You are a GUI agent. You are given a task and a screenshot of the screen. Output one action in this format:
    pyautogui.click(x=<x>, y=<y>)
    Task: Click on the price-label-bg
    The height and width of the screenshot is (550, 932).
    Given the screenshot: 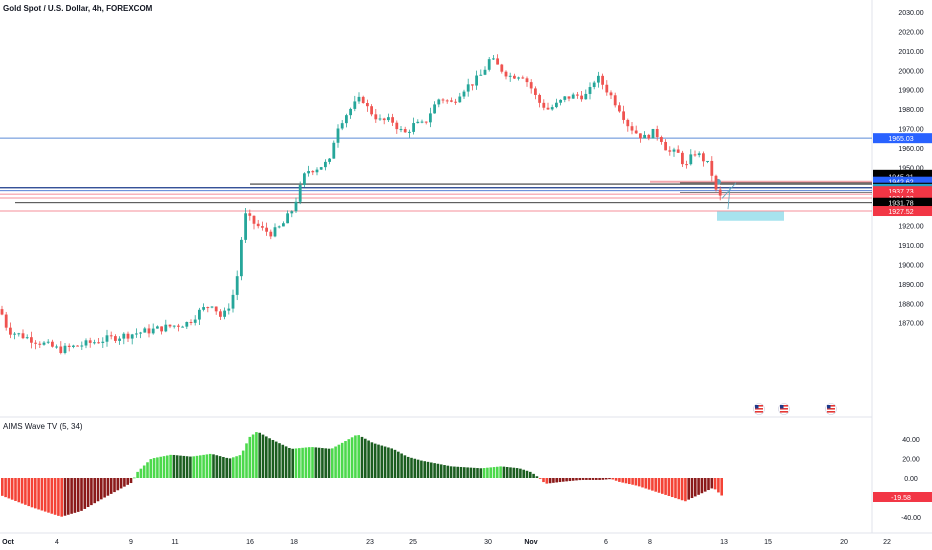 What is the action you would take?
    pyautogui.click(x=902, y=138)
    